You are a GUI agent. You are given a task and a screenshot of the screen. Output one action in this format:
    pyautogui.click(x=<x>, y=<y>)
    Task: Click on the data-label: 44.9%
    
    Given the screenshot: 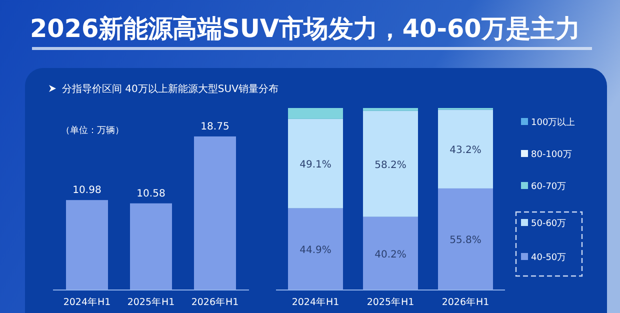 What is the action you would take?
    pyautogui.click(x=316, y=250)
    